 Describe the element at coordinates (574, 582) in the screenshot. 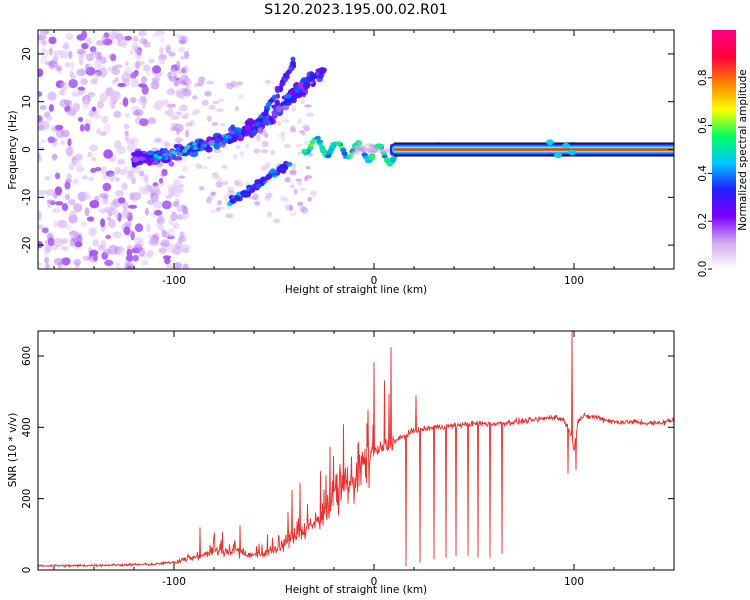

I see `x-tick-label: 100` at that location.